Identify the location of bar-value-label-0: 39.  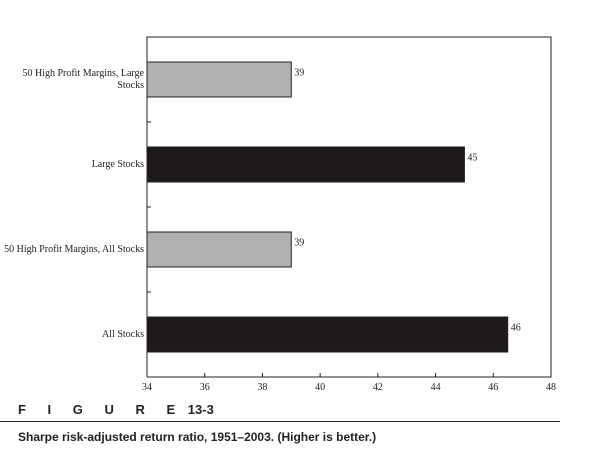
(299, 73).